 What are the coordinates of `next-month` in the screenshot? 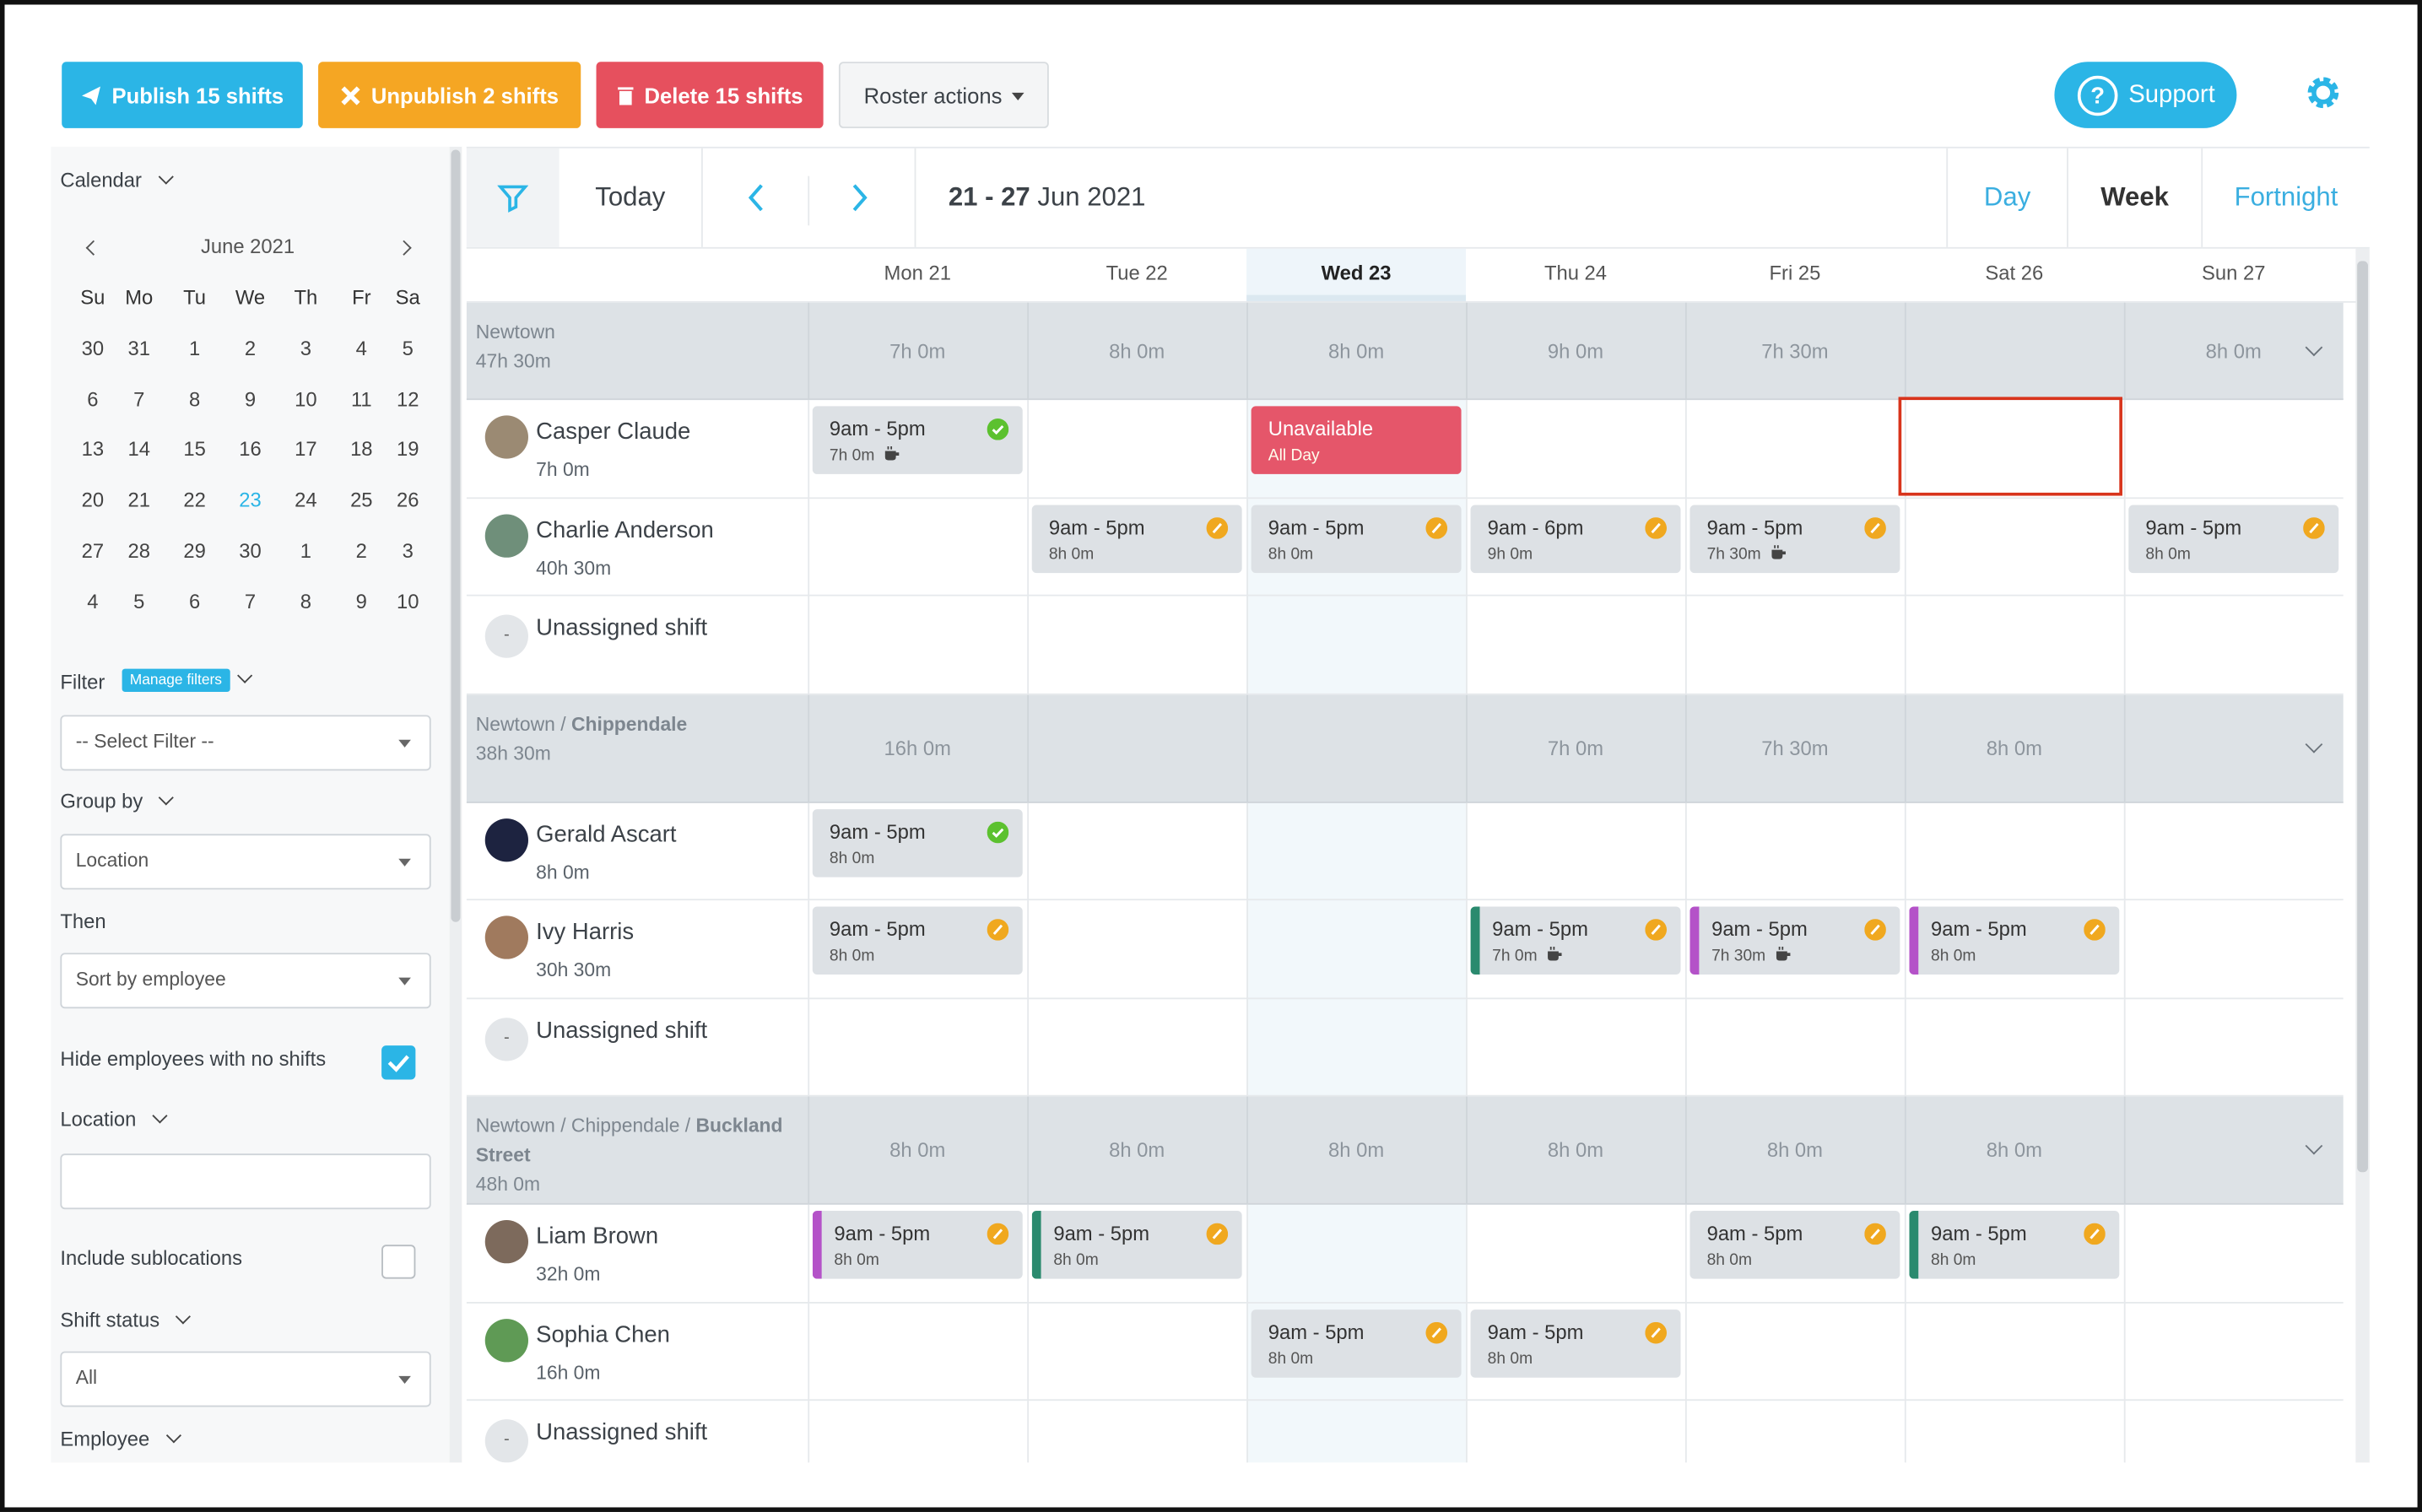 It's located at (404, 248).